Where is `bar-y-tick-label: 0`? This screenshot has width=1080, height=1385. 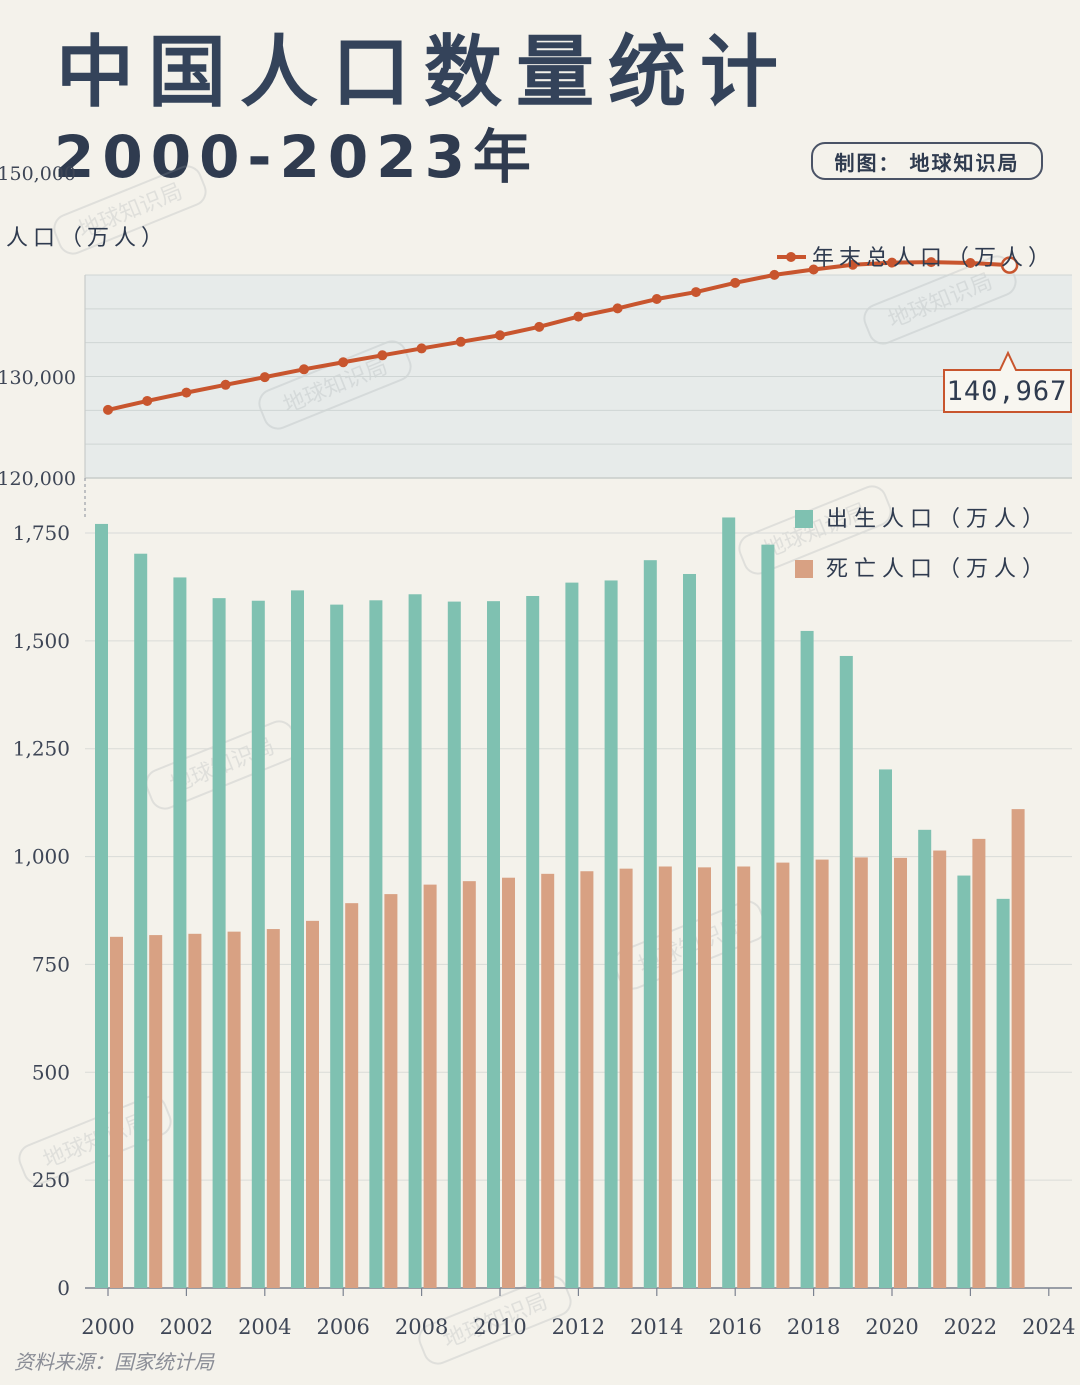 bar-y-tick-label: 0 is located at coordinates (63, 1288).